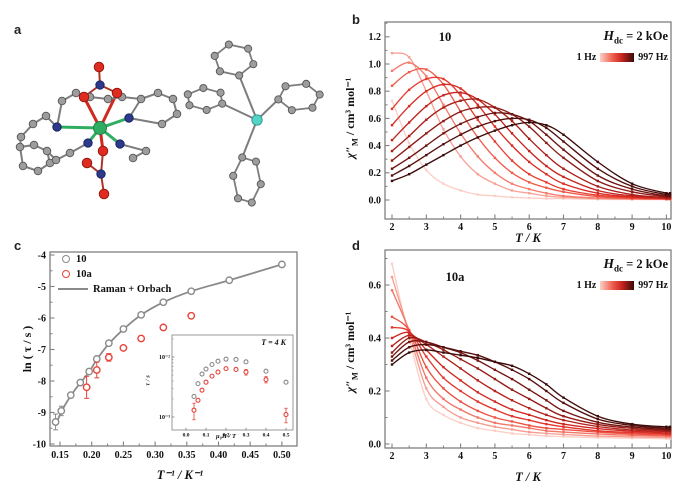  What do you see at coordinates (350, 152) in the screenshot?
I see `chi-symbol: χ″` at bounding box center [350, 152].